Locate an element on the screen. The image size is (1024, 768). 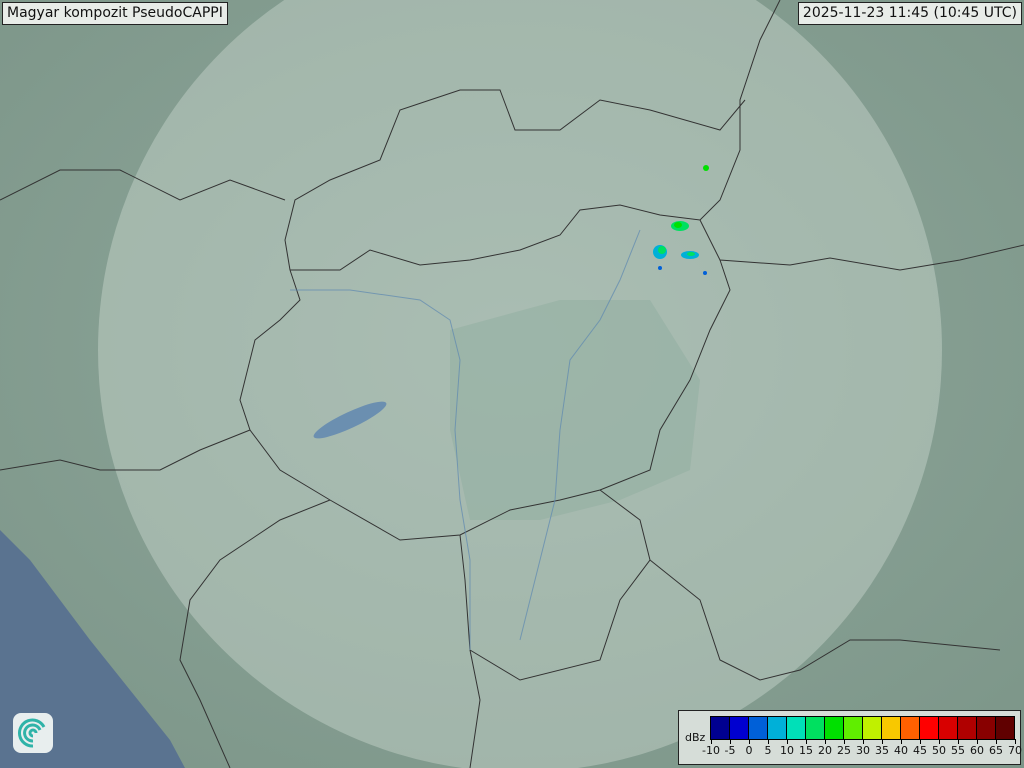
lake-balaton is located at coordinates (350, 420).